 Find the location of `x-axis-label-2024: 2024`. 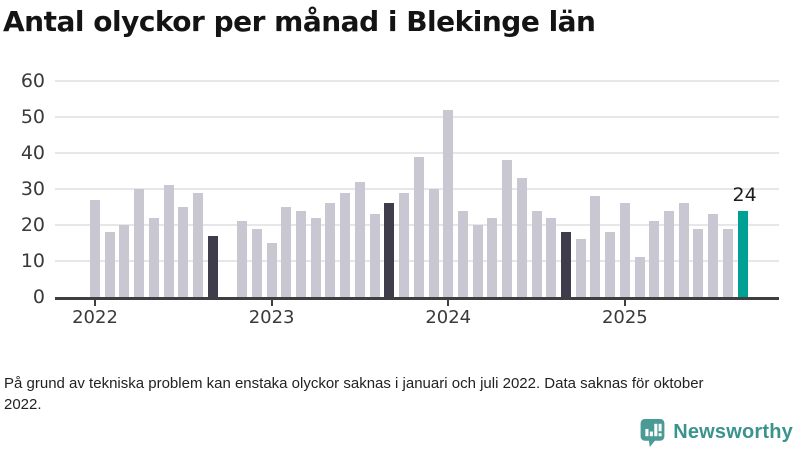

x-axis-label-2024: 2024 is located at coordinates (448, 317).